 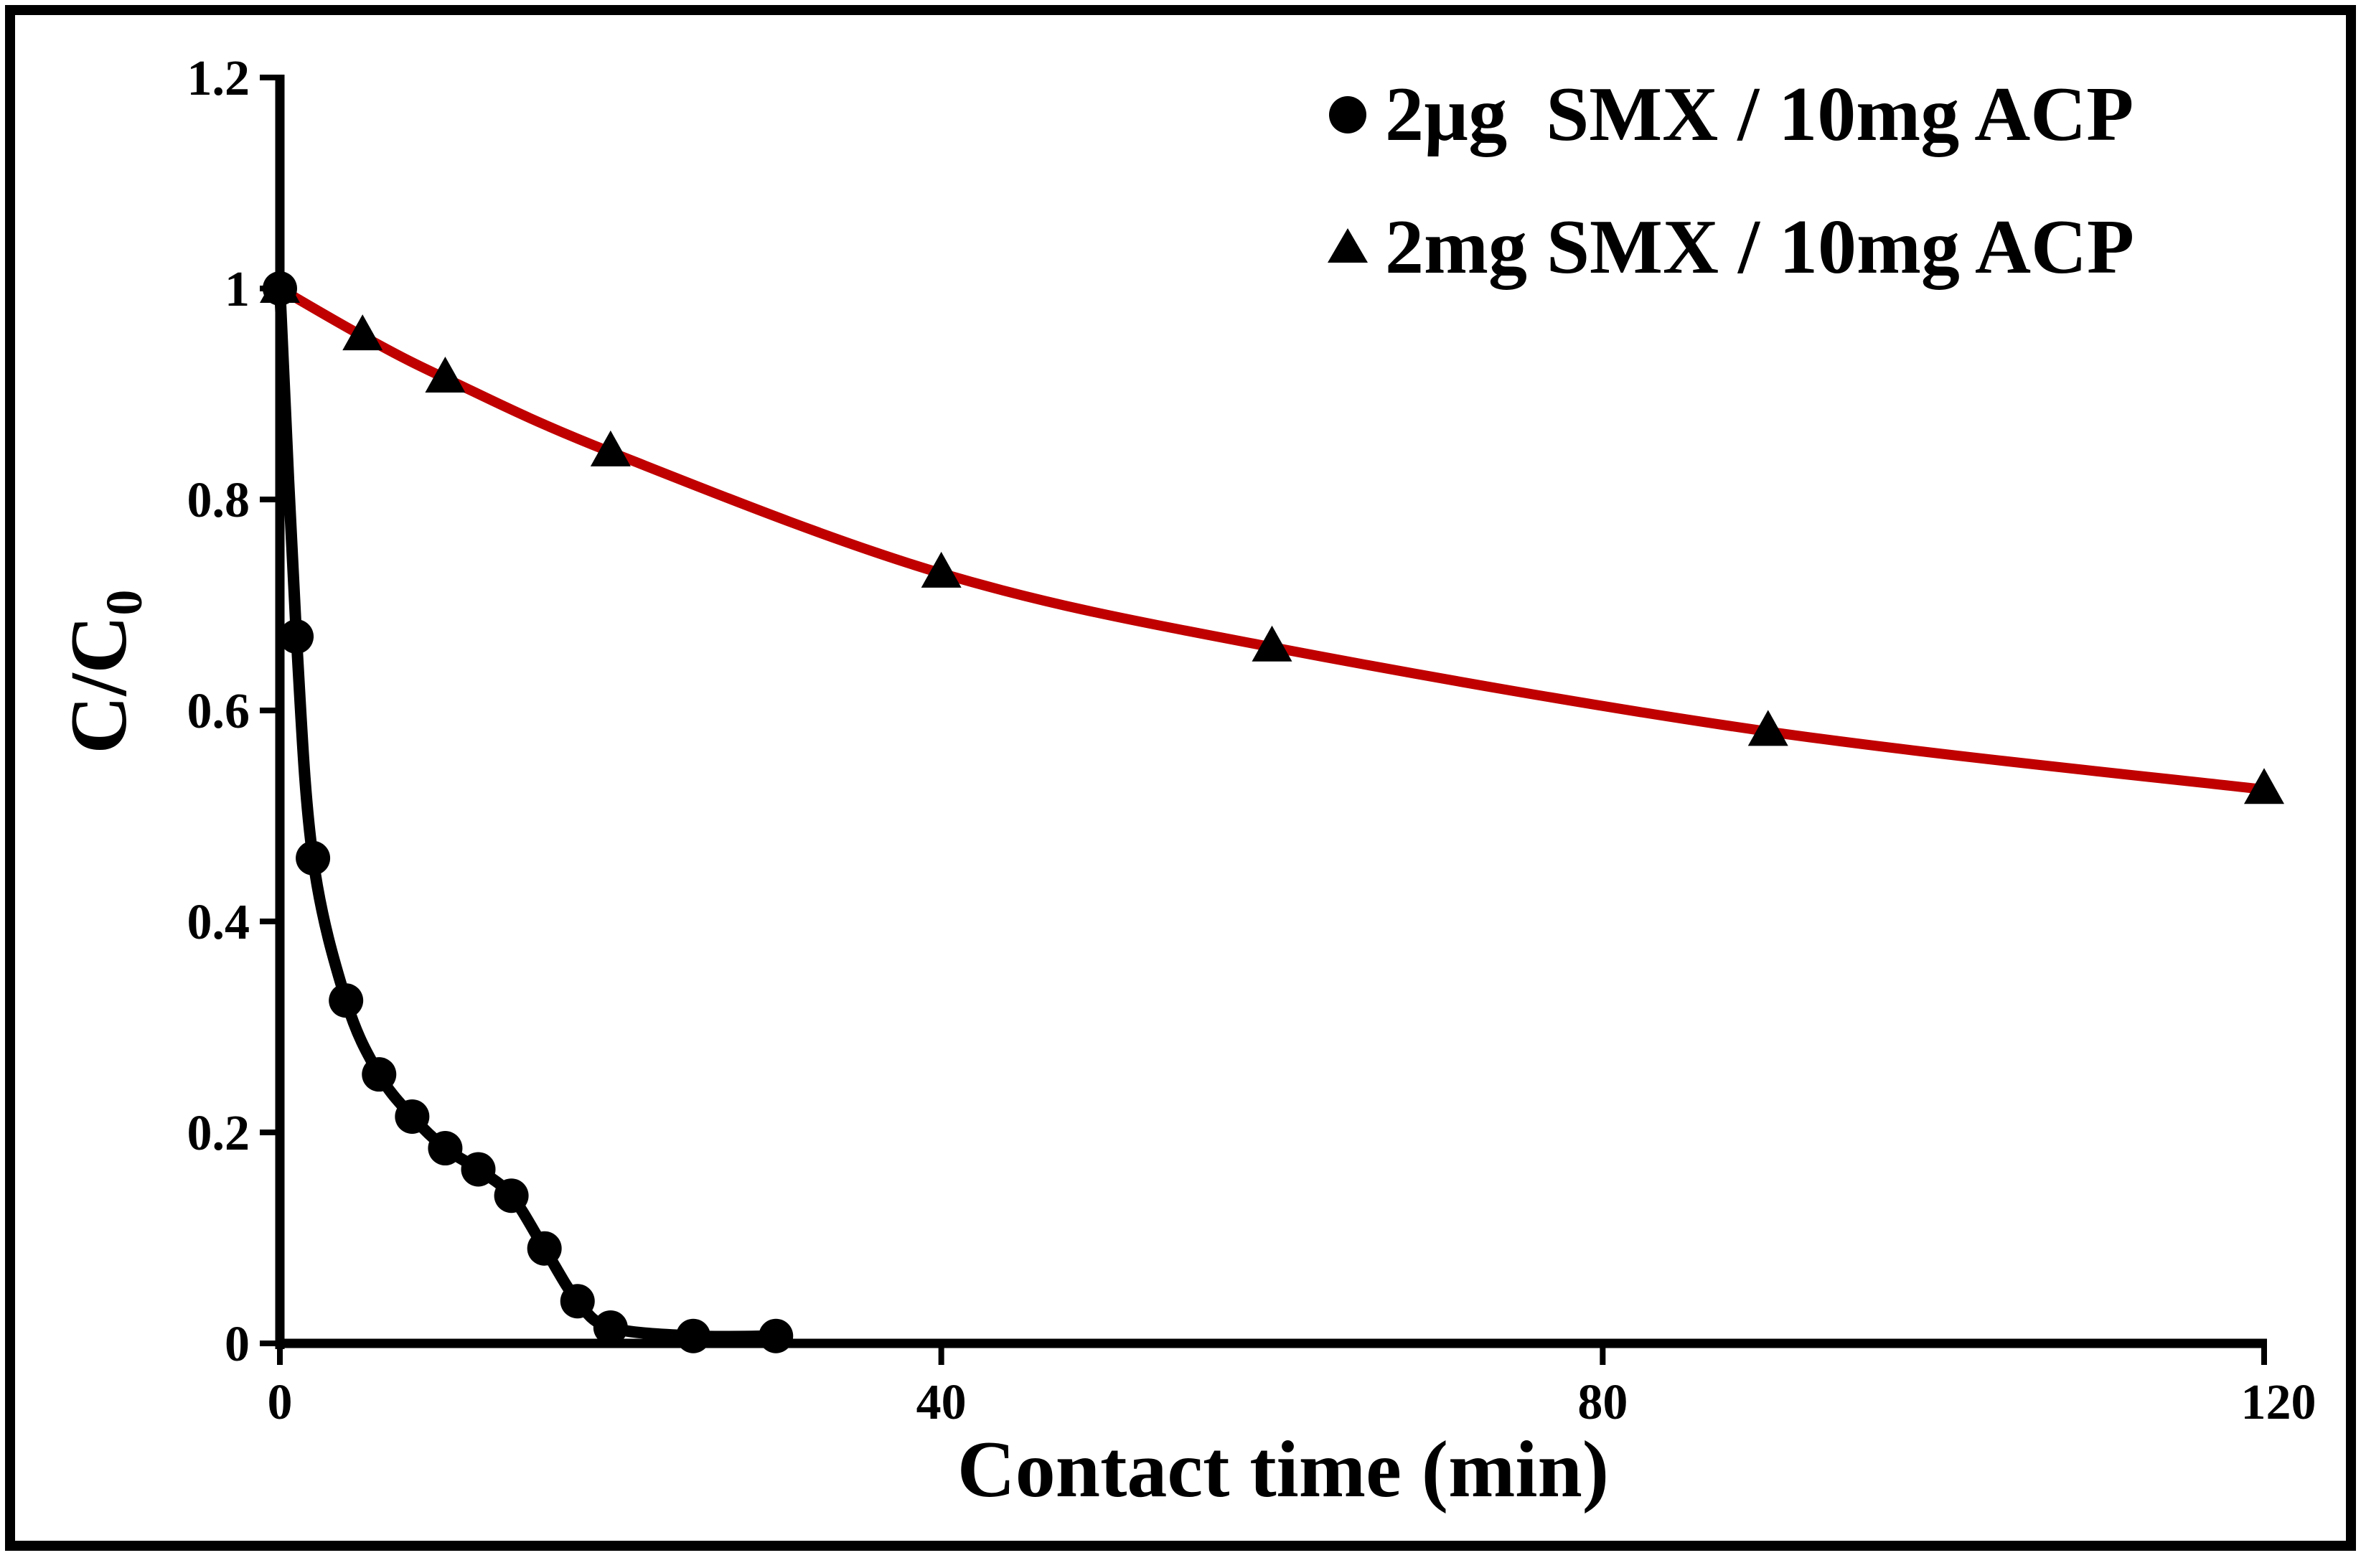 I want to click on svg-text: C/C0, so click(x=104, y=672).